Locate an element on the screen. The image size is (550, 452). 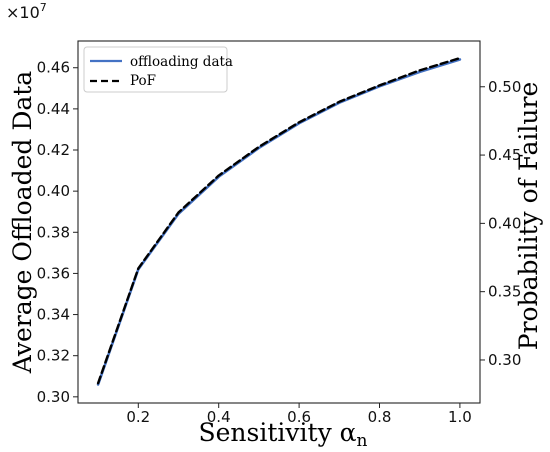
legend: offloading data PoF is located at coordinates (158, 69).